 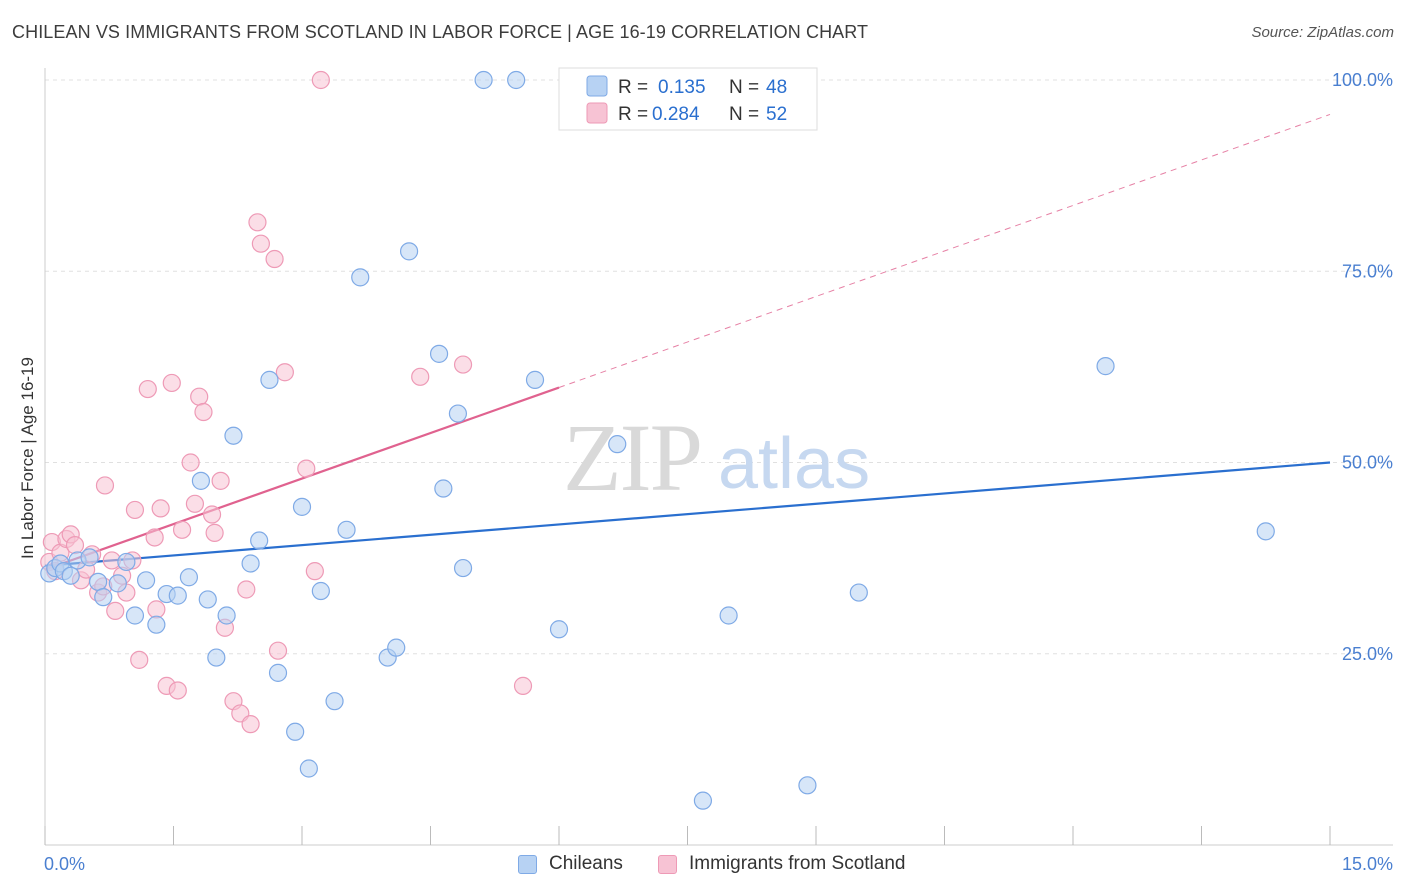 I want to click on legend-r-label-1: R =, so click(x=633, y=87).